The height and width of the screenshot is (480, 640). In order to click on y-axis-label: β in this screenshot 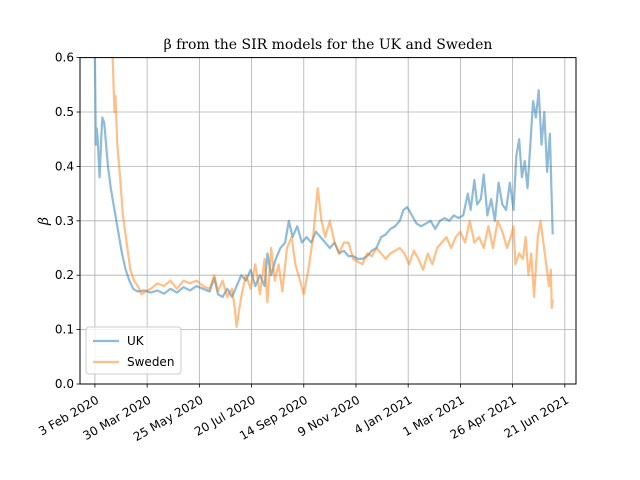, I will do `click(44, 221)`.